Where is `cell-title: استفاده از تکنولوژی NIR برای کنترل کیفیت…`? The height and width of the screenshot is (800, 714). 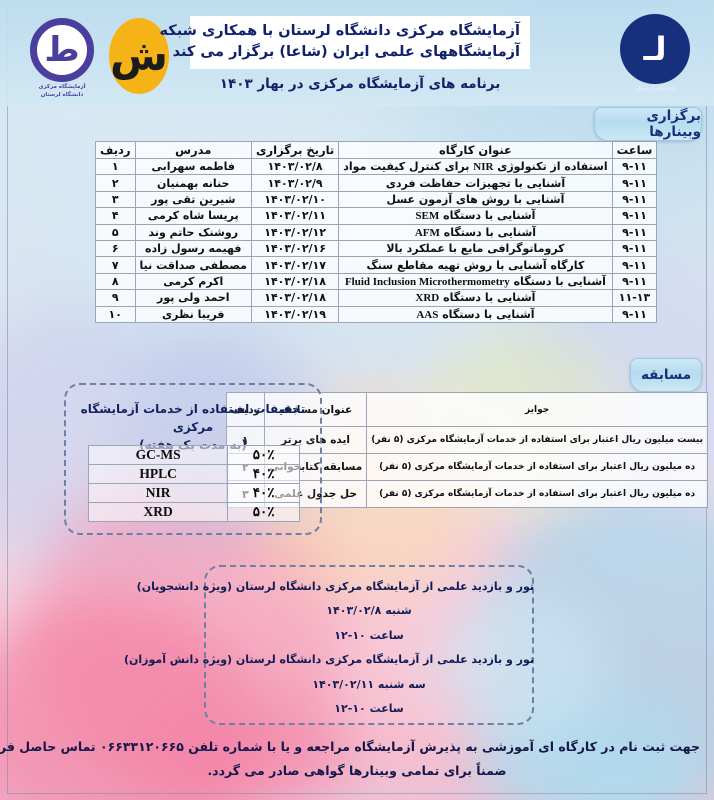 cell-title: استفاده از تکنولوژی NIR برای کنترل کیفیت… is located at coordinates (475, 166).